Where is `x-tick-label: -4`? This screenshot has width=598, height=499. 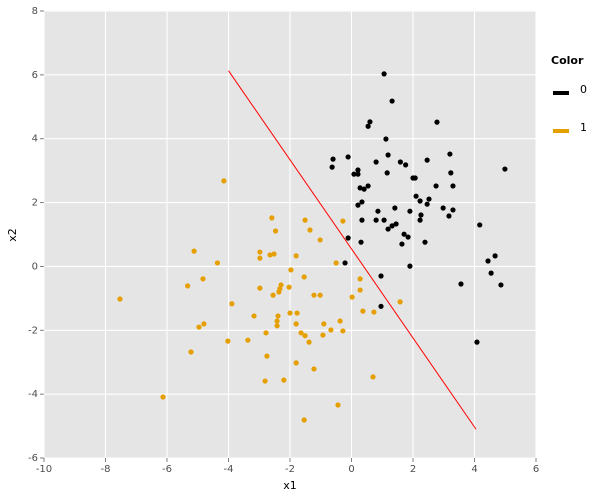
x-tick-label: -4 is located at coordinates (229, 469).